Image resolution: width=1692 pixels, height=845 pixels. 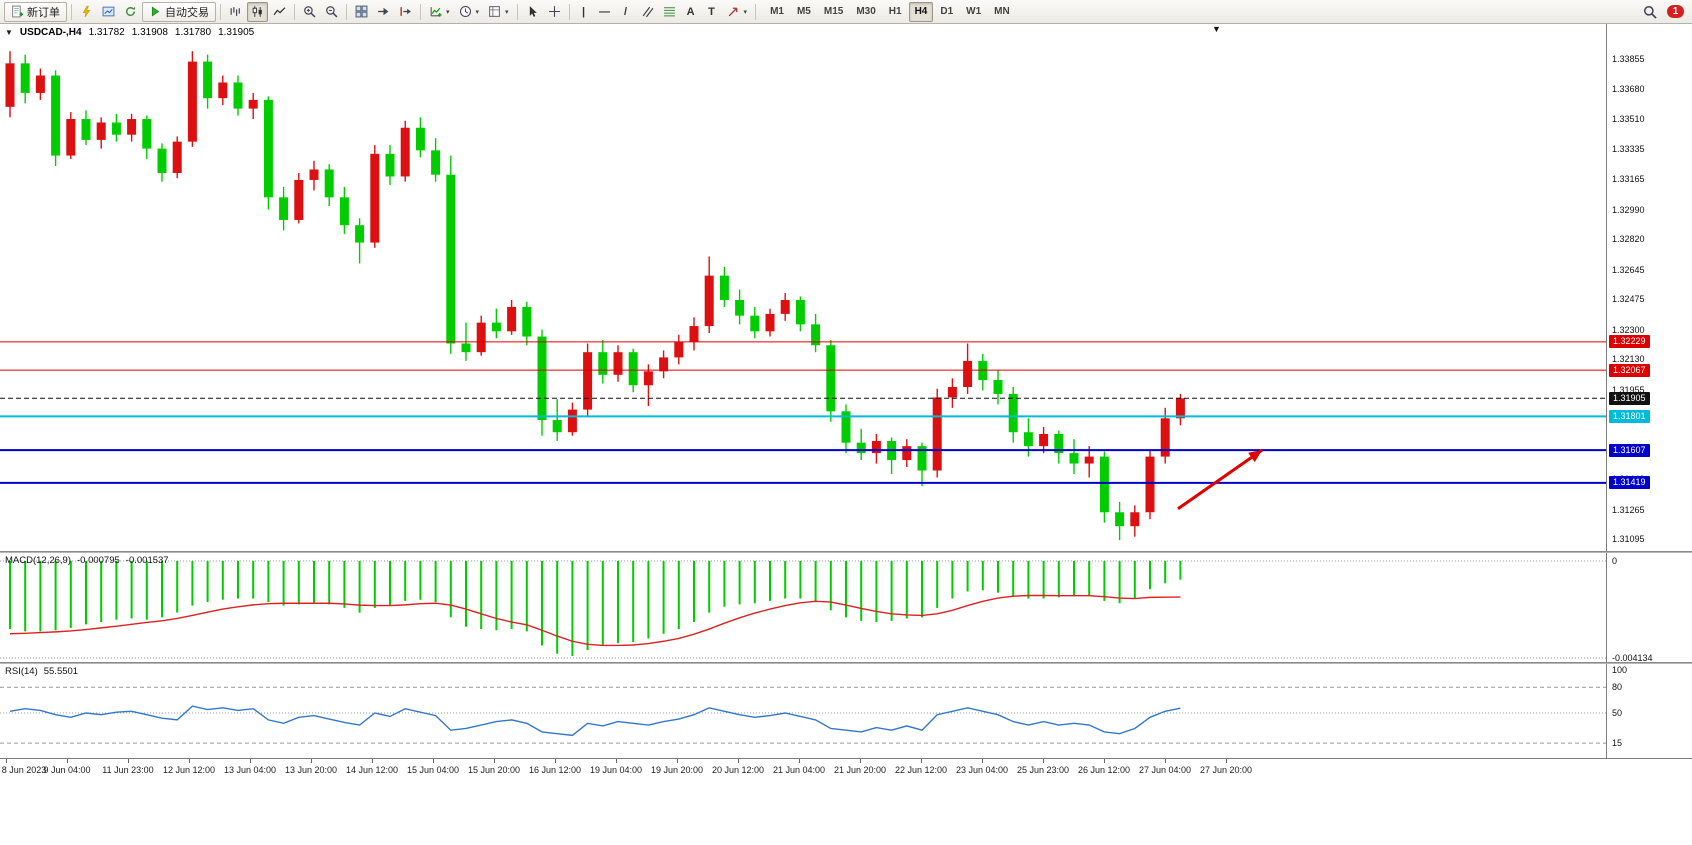 What do you see at coordinates (372, 770) in the screenshot?
I see `time-label: 14 Jun 12:00` at bounding box center [372, 770].